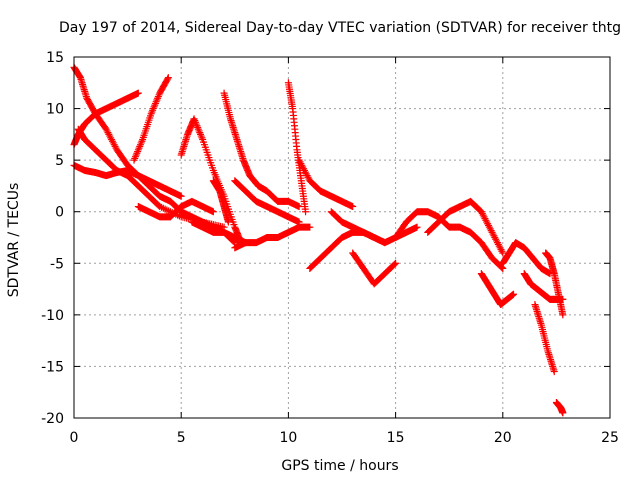 The width and height of the screenshot is (640, 484). What do you see at coordinates (175, 209) in the screenshot?
I see `data-series-arc-f` at bounding box center [175, 209].